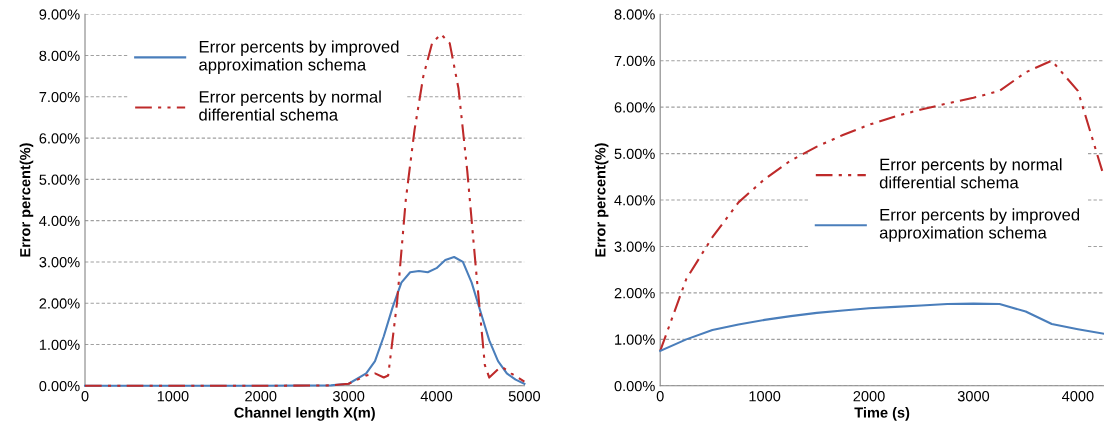  I want to click on line-series, so click(881, 327).